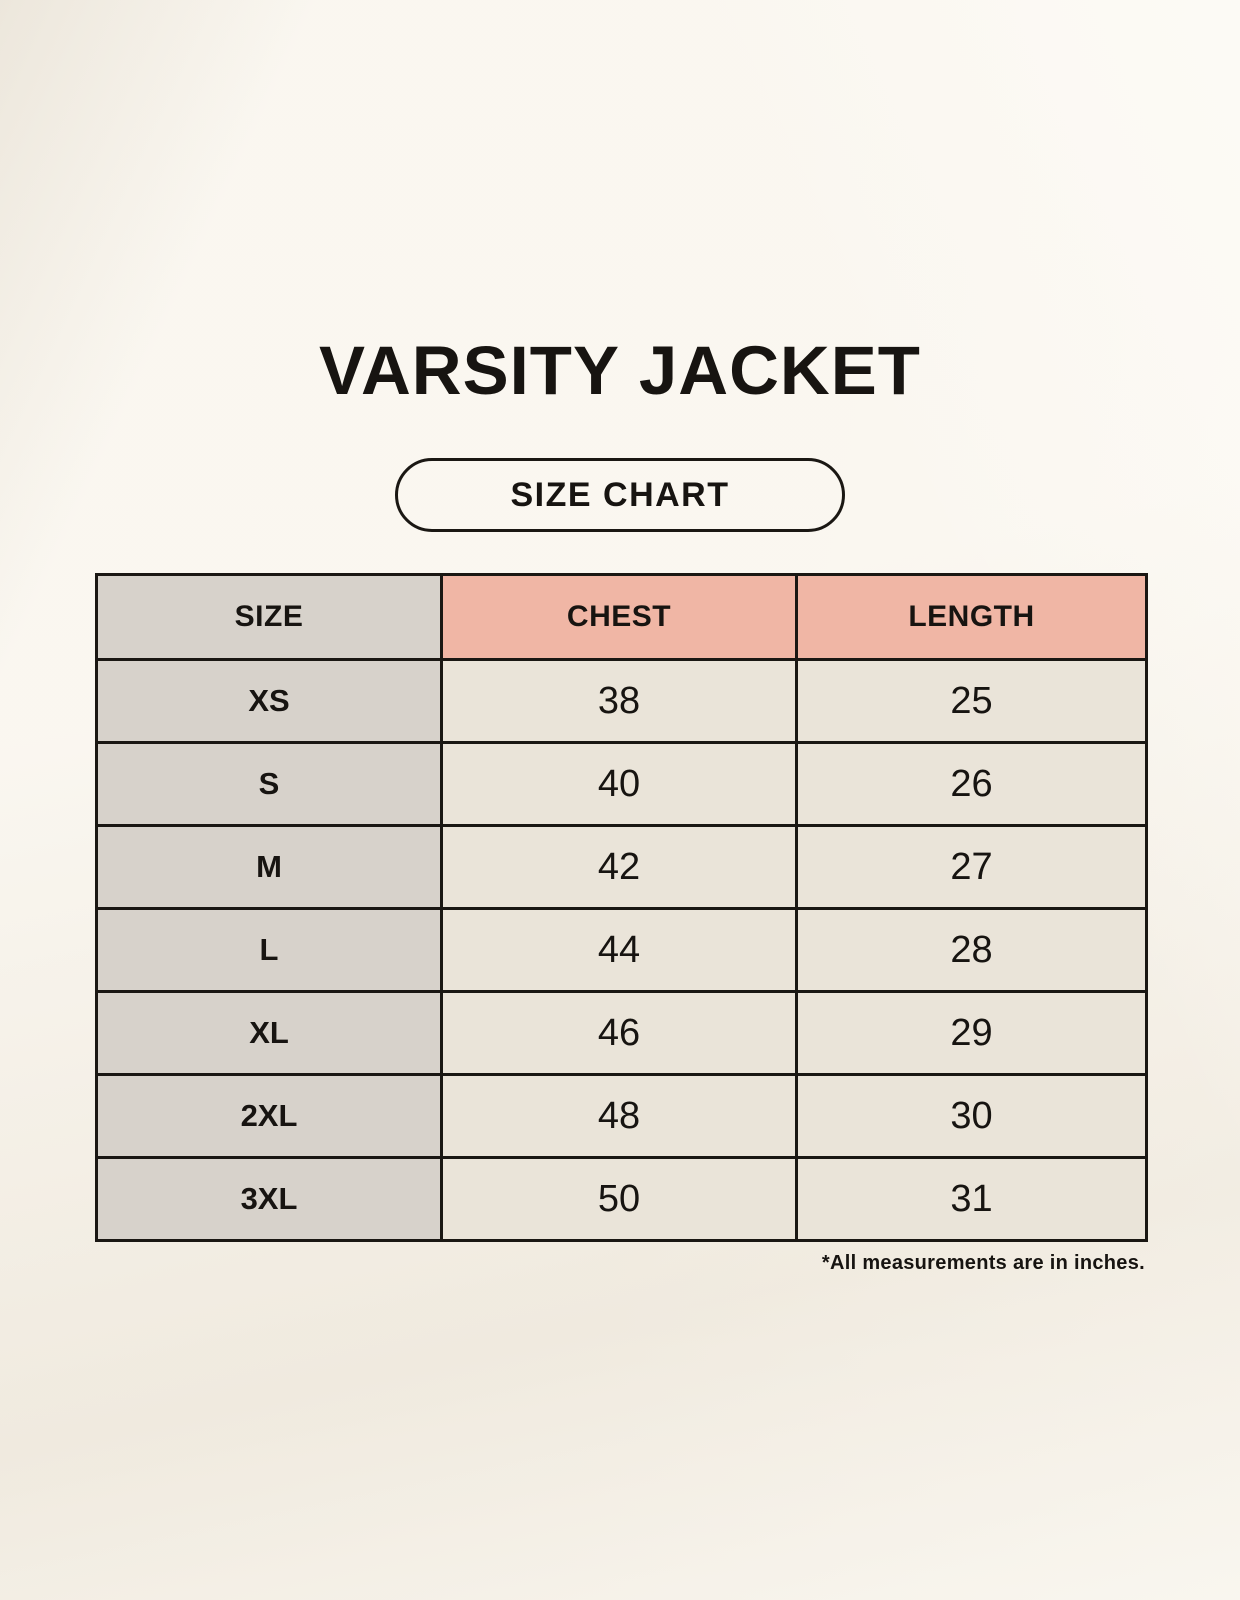 The image size is (1240, 1600). What do you see at coordinates (619, 1116) in the screenshot?
I see `chest-value-cell: 48` at bounding box center [619, 1116].